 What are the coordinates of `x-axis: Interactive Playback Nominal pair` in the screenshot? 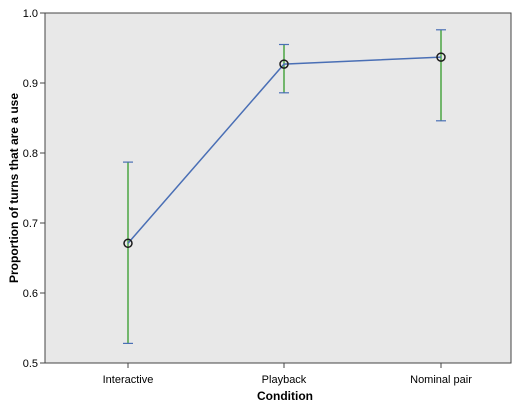 It's located at (287, 374).